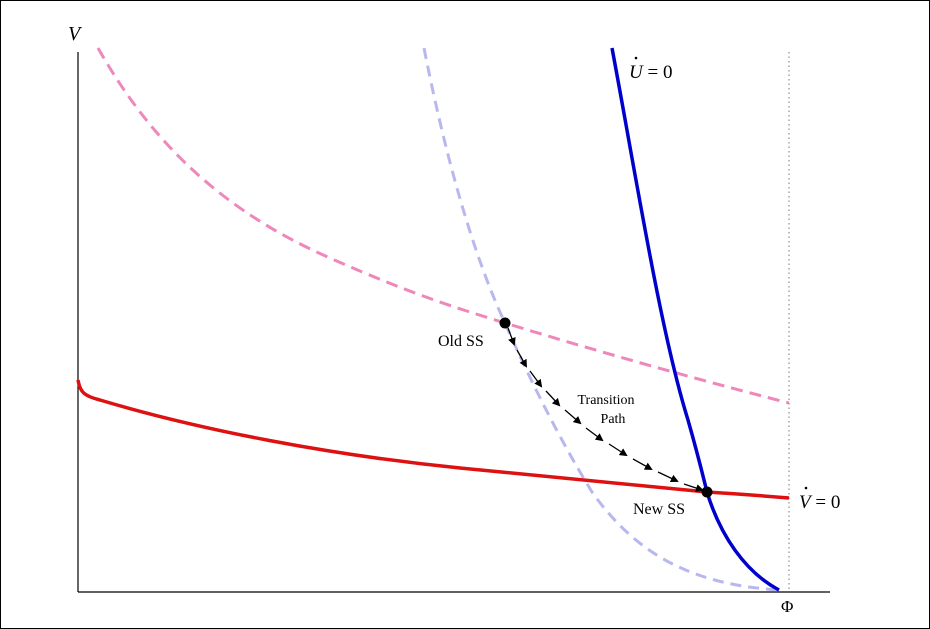 The width and height of the screenshot is (930, 629). Describe the element at coordinates (659, 509) in the screenshot. I see `new-ss-label: New SS` at that location.